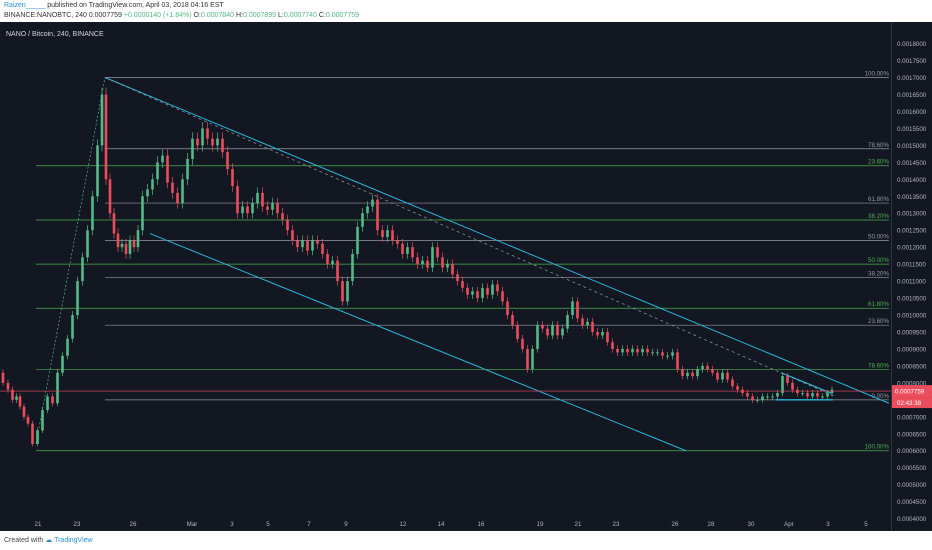 The width and height of the screenshot is (932, 550). Describe the element at coordinates (911, 391) in the screenshot. I see `price-badge` at that location.